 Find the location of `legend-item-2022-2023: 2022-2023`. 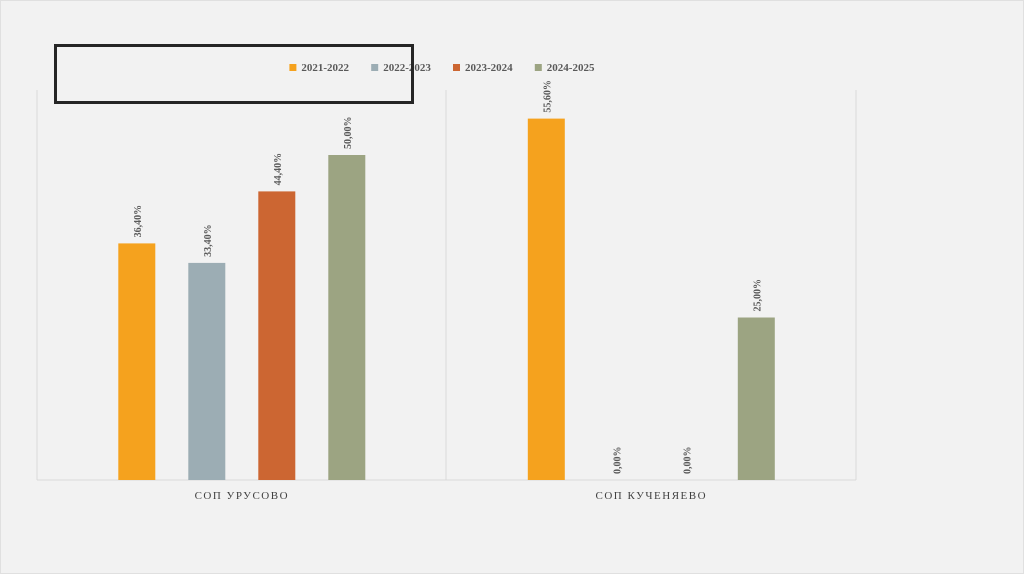

legend-item-2022-2023: 2022-2023 is located at coordinates (401, 68).